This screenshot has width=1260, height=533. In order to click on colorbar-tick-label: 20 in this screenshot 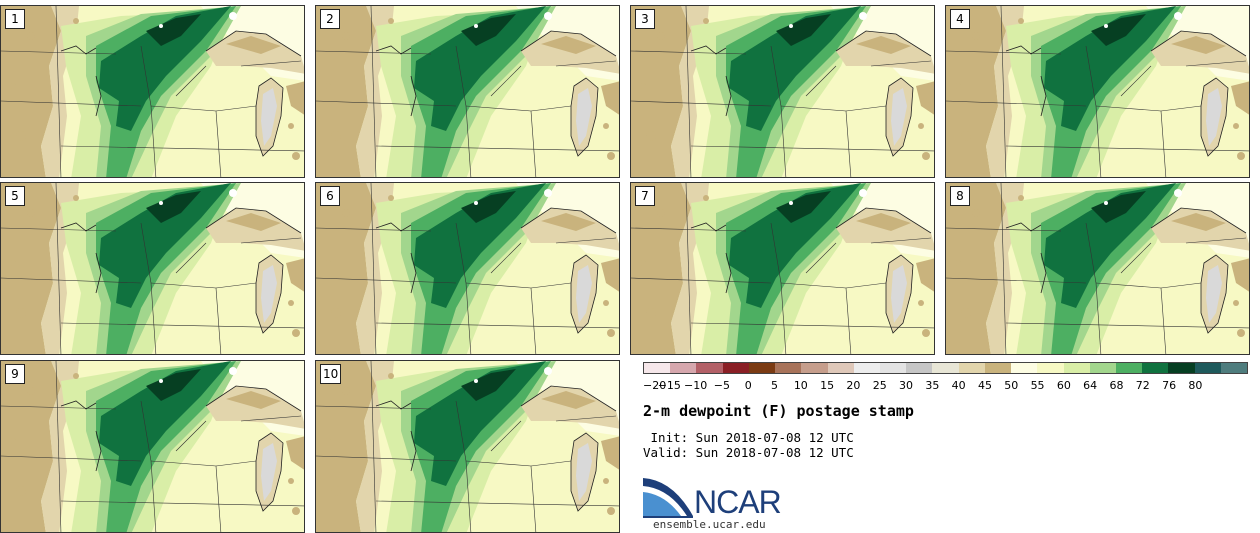, I will do `click(853, 385)`.